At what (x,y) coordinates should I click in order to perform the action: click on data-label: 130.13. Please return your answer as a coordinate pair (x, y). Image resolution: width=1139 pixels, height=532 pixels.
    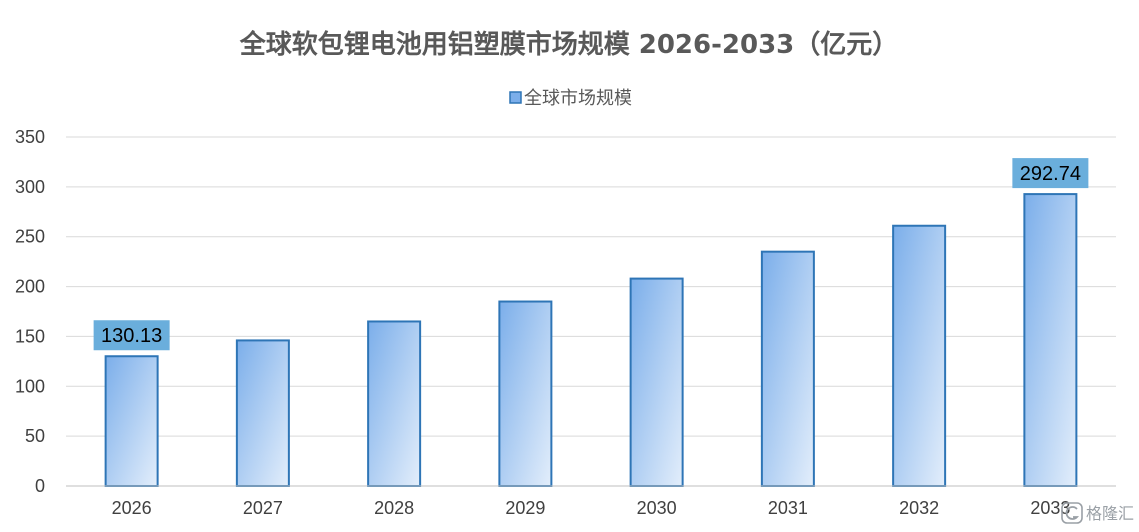
    Looking at the image, I should click on (131, 336).